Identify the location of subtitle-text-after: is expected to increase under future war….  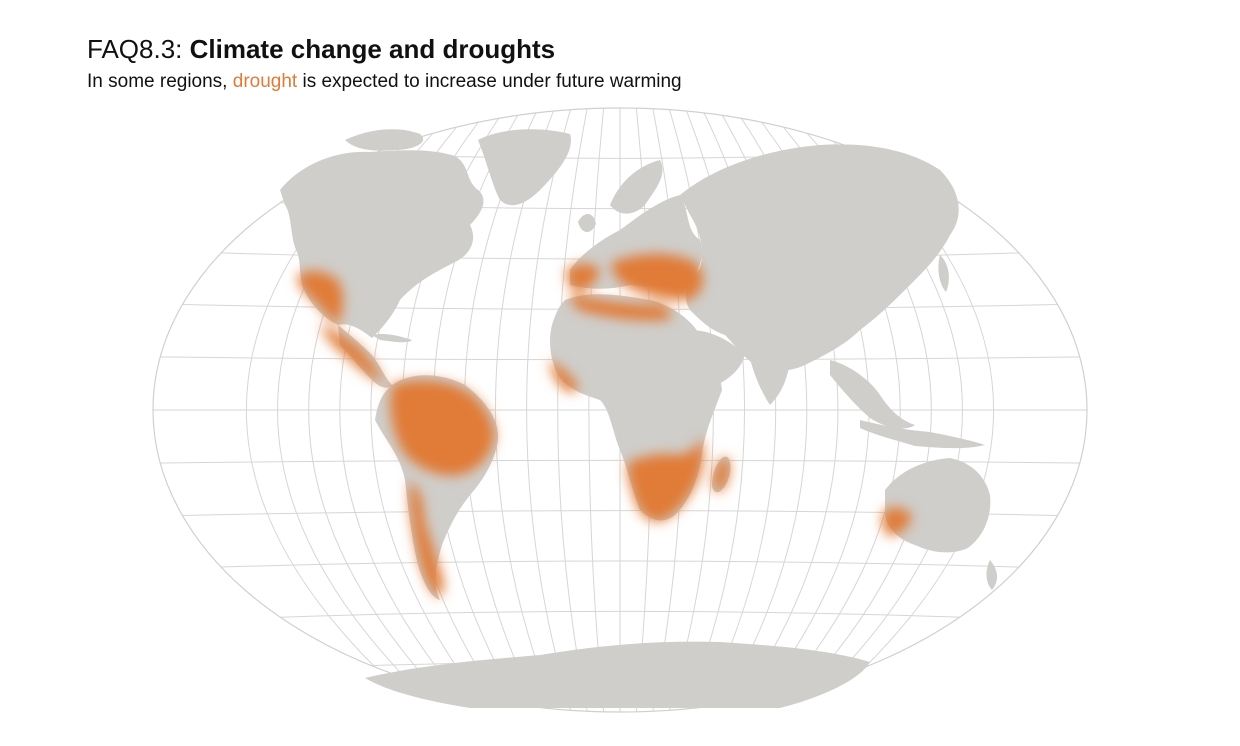
(489, 81).